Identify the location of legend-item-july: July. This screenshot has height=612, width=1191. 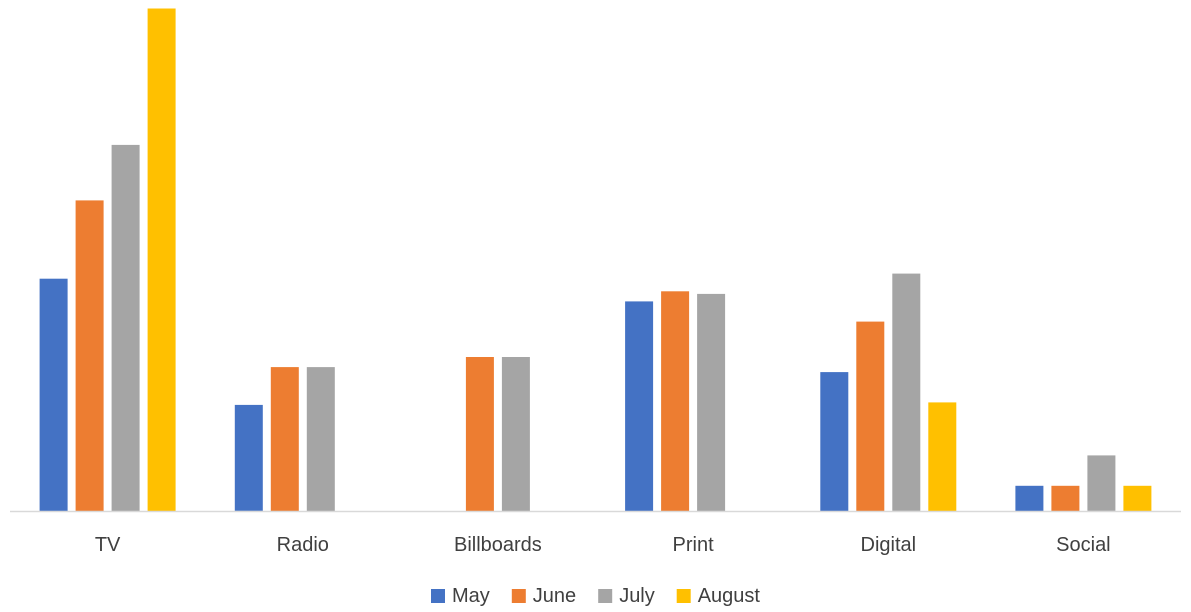
(626, 596).